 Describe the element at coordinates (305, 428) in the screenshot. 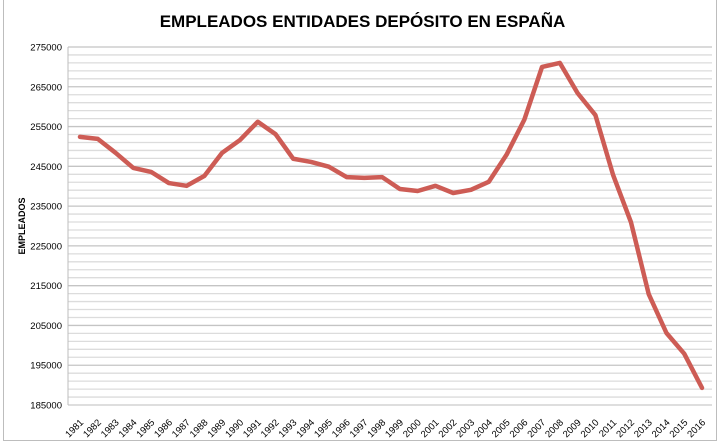

I see `x-tick-label: 1994` at that location.